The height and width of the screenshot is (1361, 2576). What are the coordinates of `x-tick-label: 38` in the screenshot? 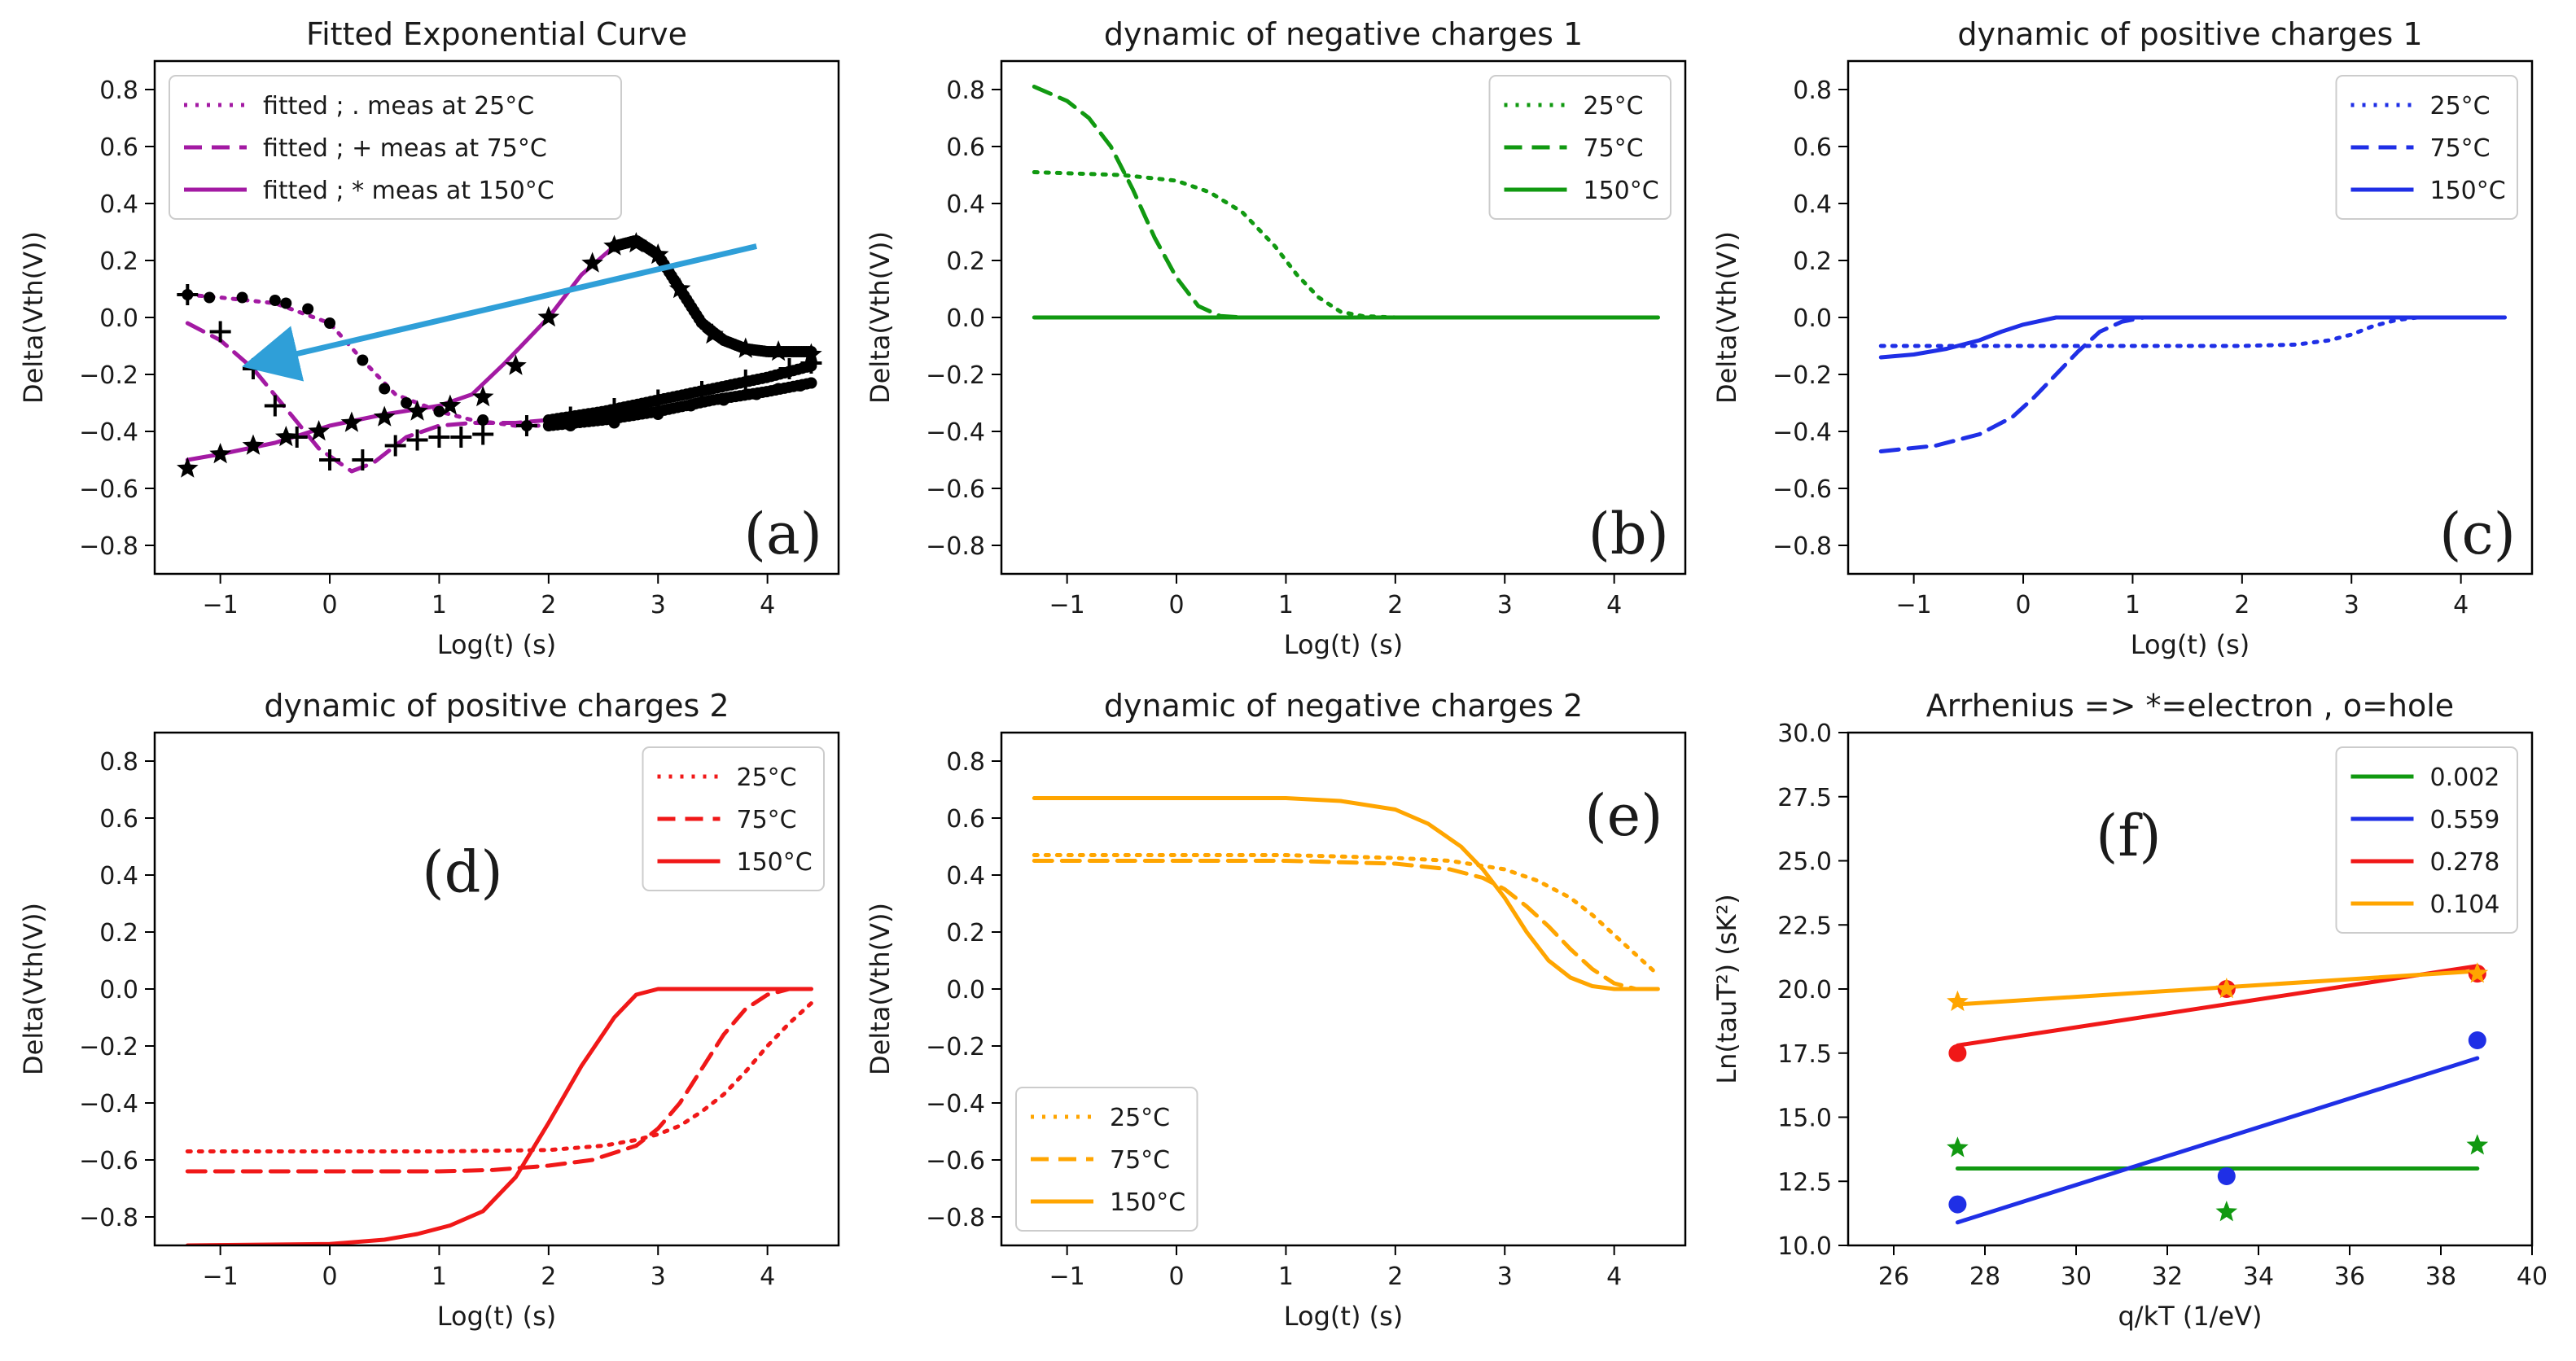 It's located at (2440, 1277).